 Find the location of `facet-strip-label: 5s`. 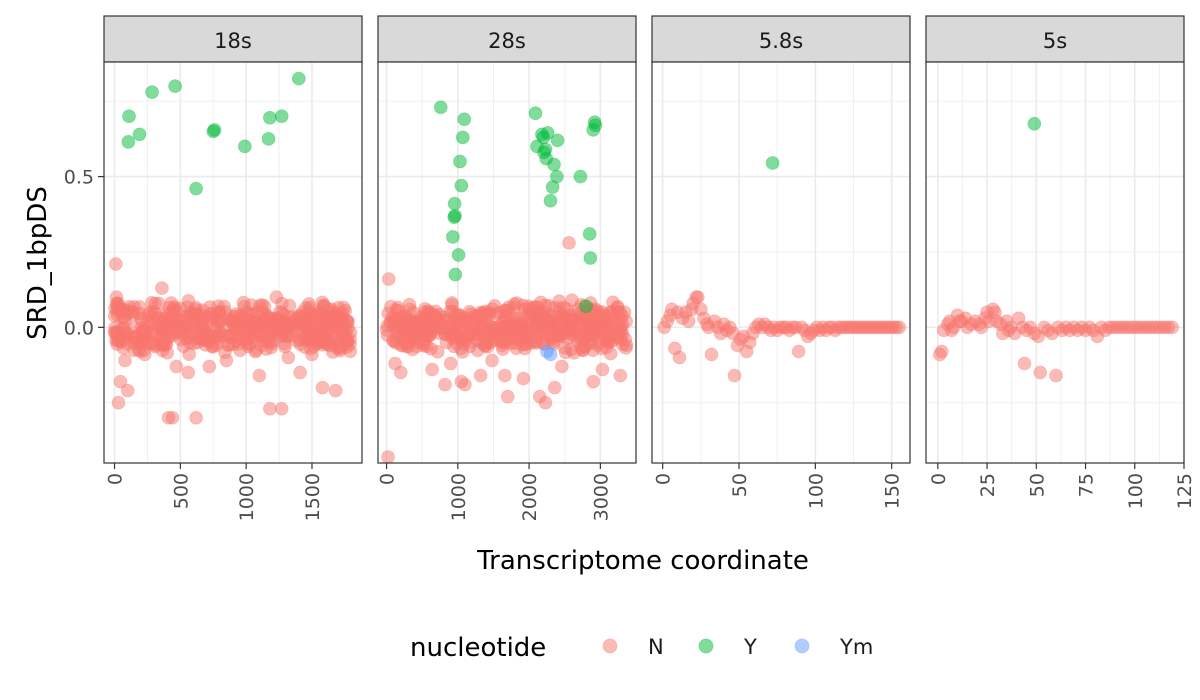

facet-strip-label: 5s is located at coordinates (1055, 41).